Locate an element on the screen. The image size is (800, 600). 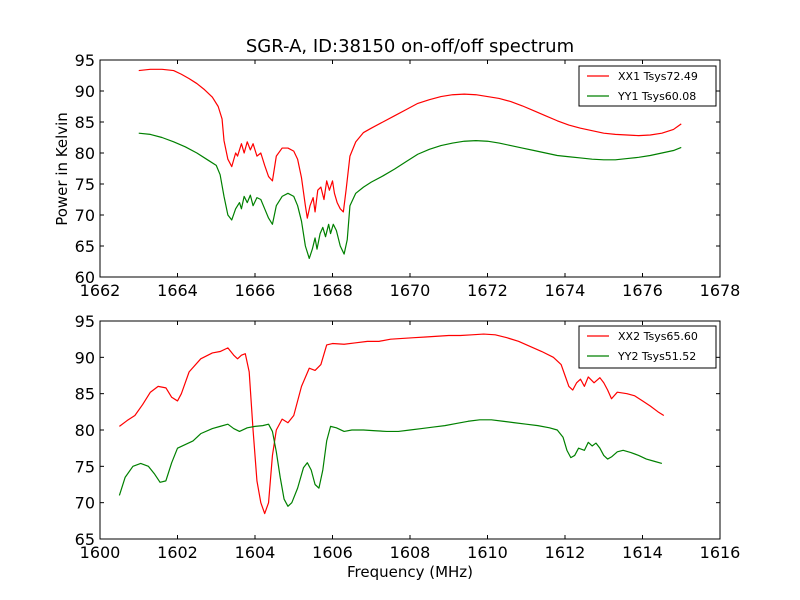
y-tick-label: 60 is located at coordinates (85, 277).